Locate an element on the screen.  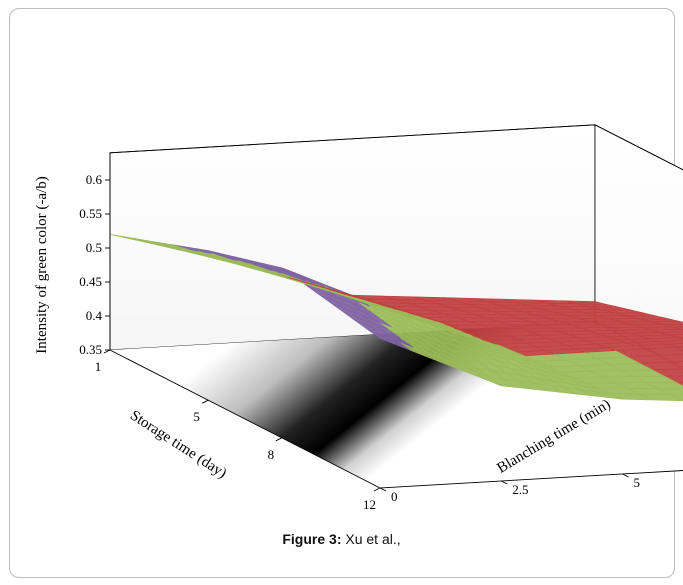
y-tick-label: 5 is located at coordinates (637, 482).